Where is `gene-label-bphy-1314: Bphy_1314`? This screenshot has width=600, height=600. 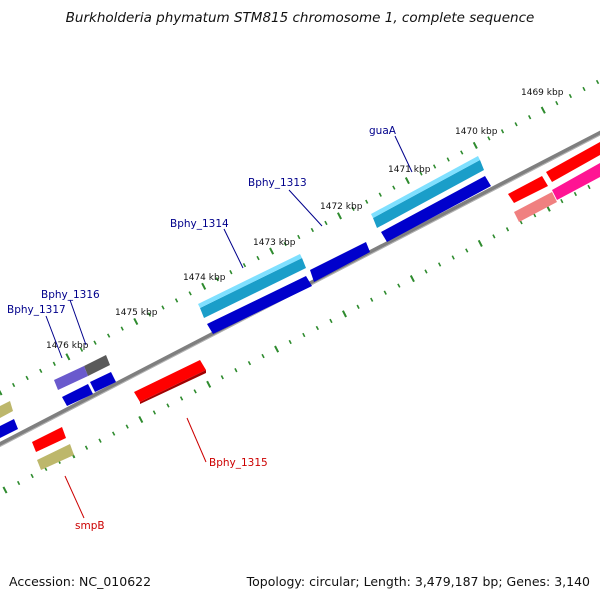
gene-label-bphy-1314: Bphy_1314 is located at coordinates (199, 224).